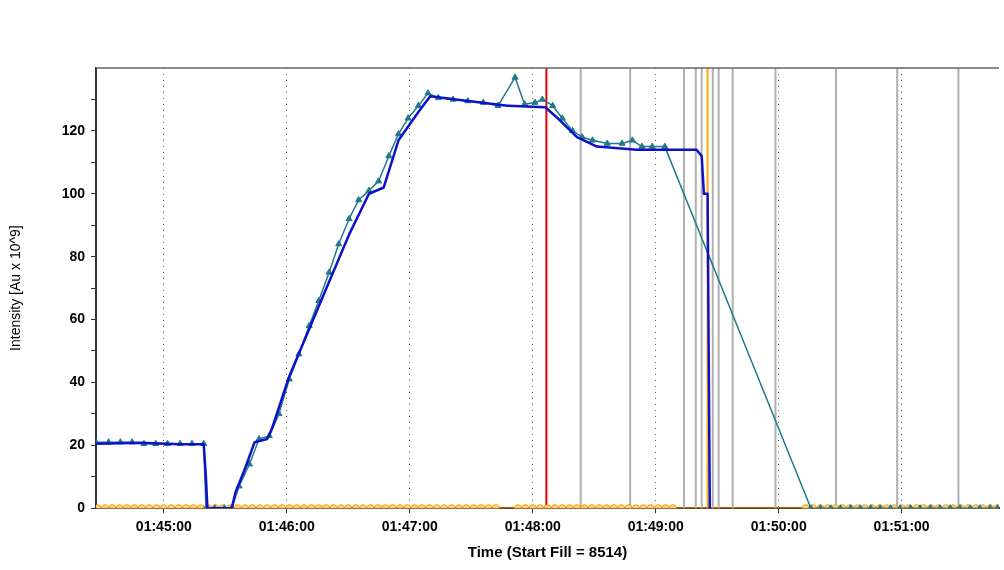 The height and width of the screenshot is (570, 1004). Describe the element at coordinates (532, 526) in the screenshot. I see `x-tick-label: 01:48:00` at that location.